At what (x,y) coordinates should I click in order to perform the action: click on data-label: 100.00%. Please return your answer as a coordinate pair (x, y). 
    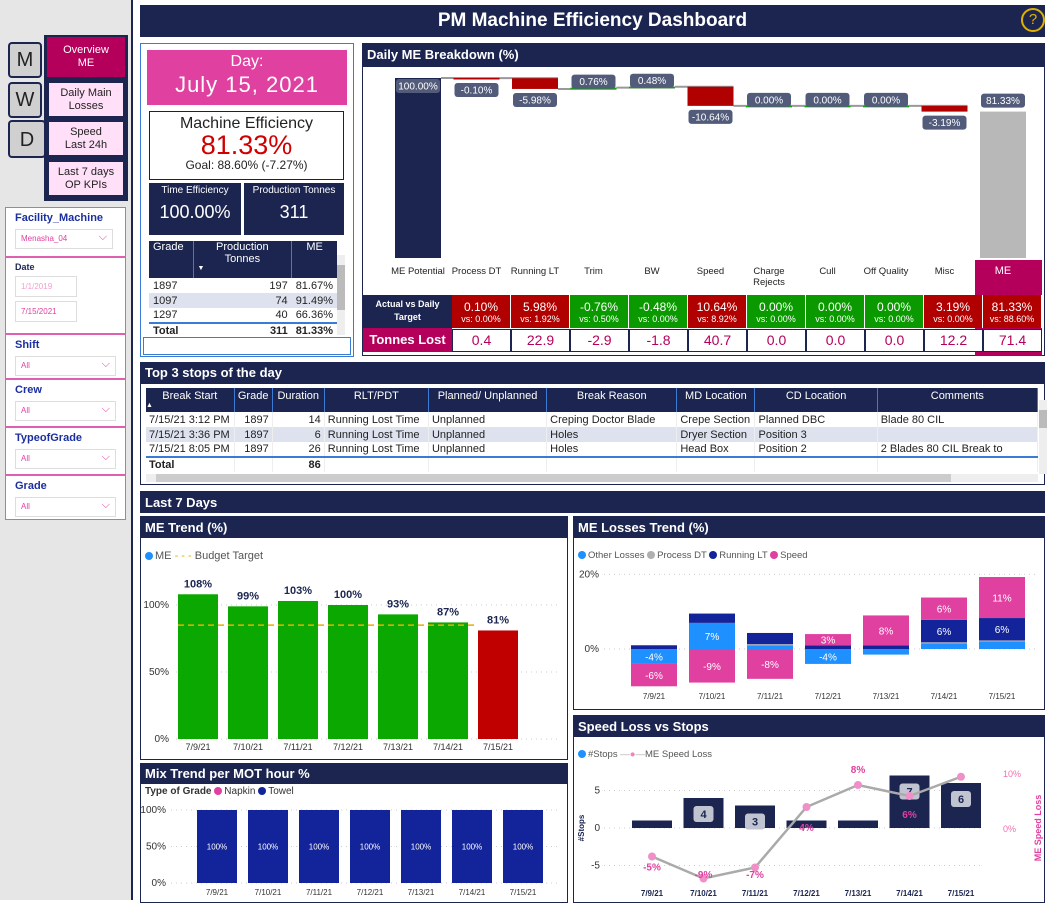
    Looking at the image, I should click on (418, 87).